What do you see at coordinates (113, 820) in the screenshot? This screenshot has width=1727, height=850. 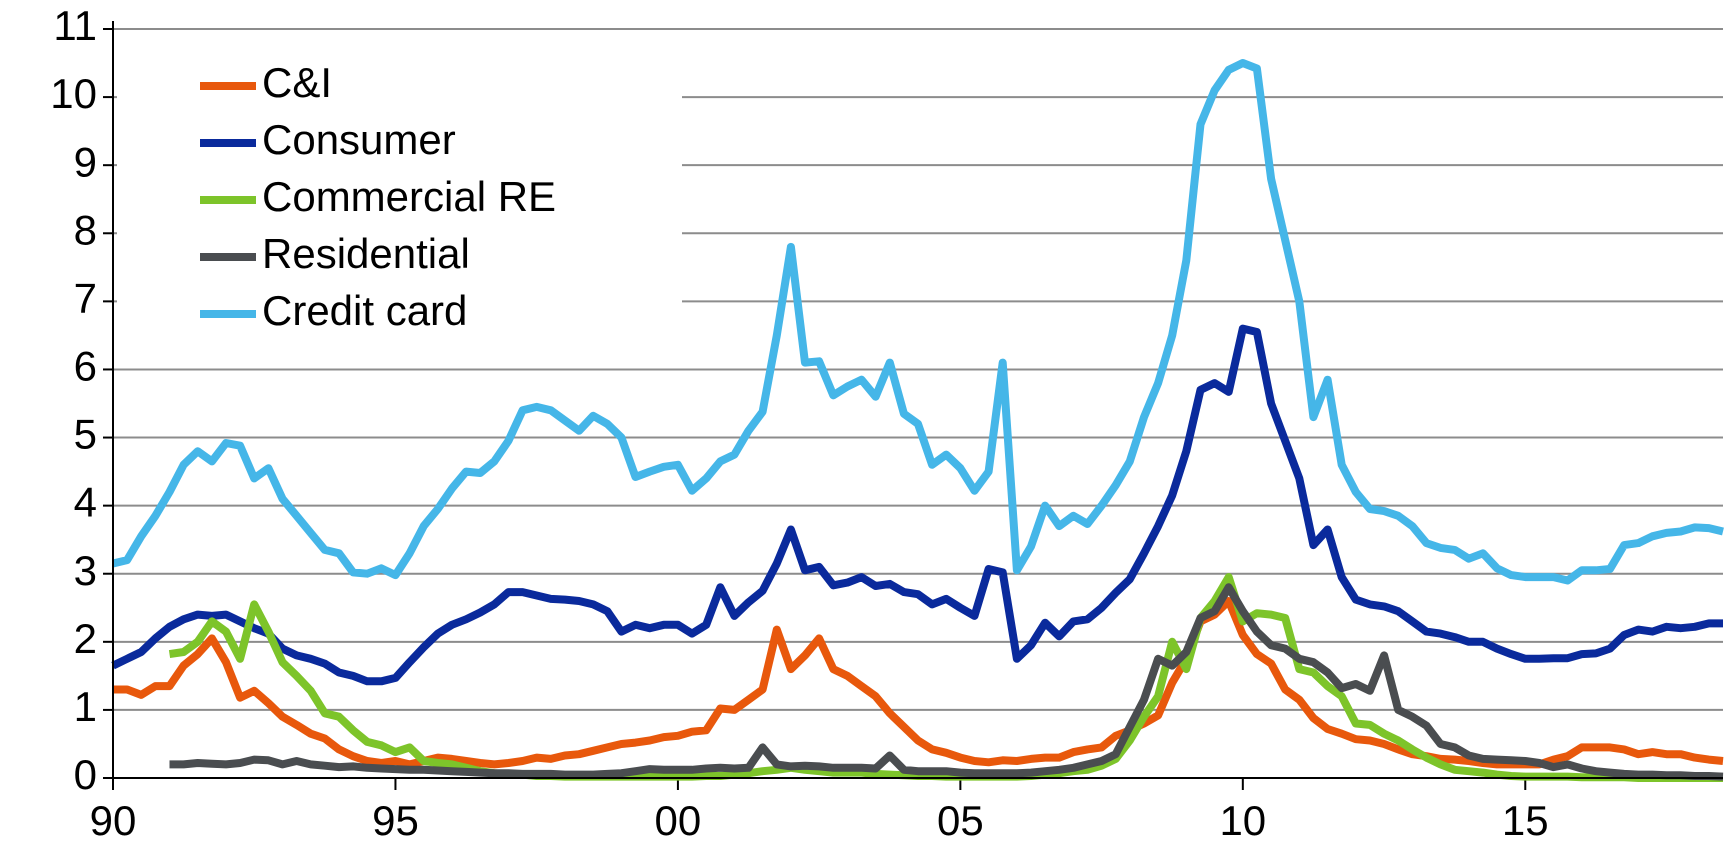 I see `x-tick-label: 90` at bounding box center [113, 820].